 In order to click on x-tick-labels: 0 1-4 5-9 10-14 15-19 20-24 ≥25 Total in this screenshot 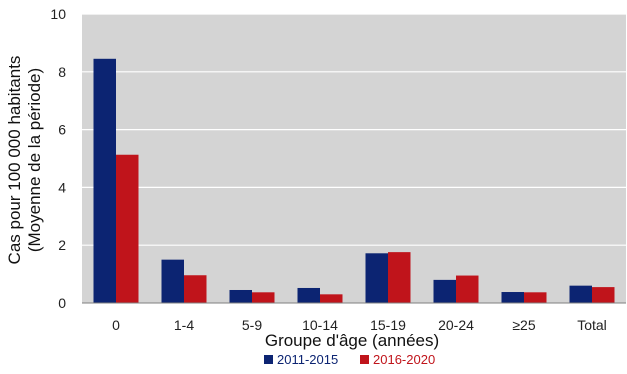, I will do `click(359, 325)`.